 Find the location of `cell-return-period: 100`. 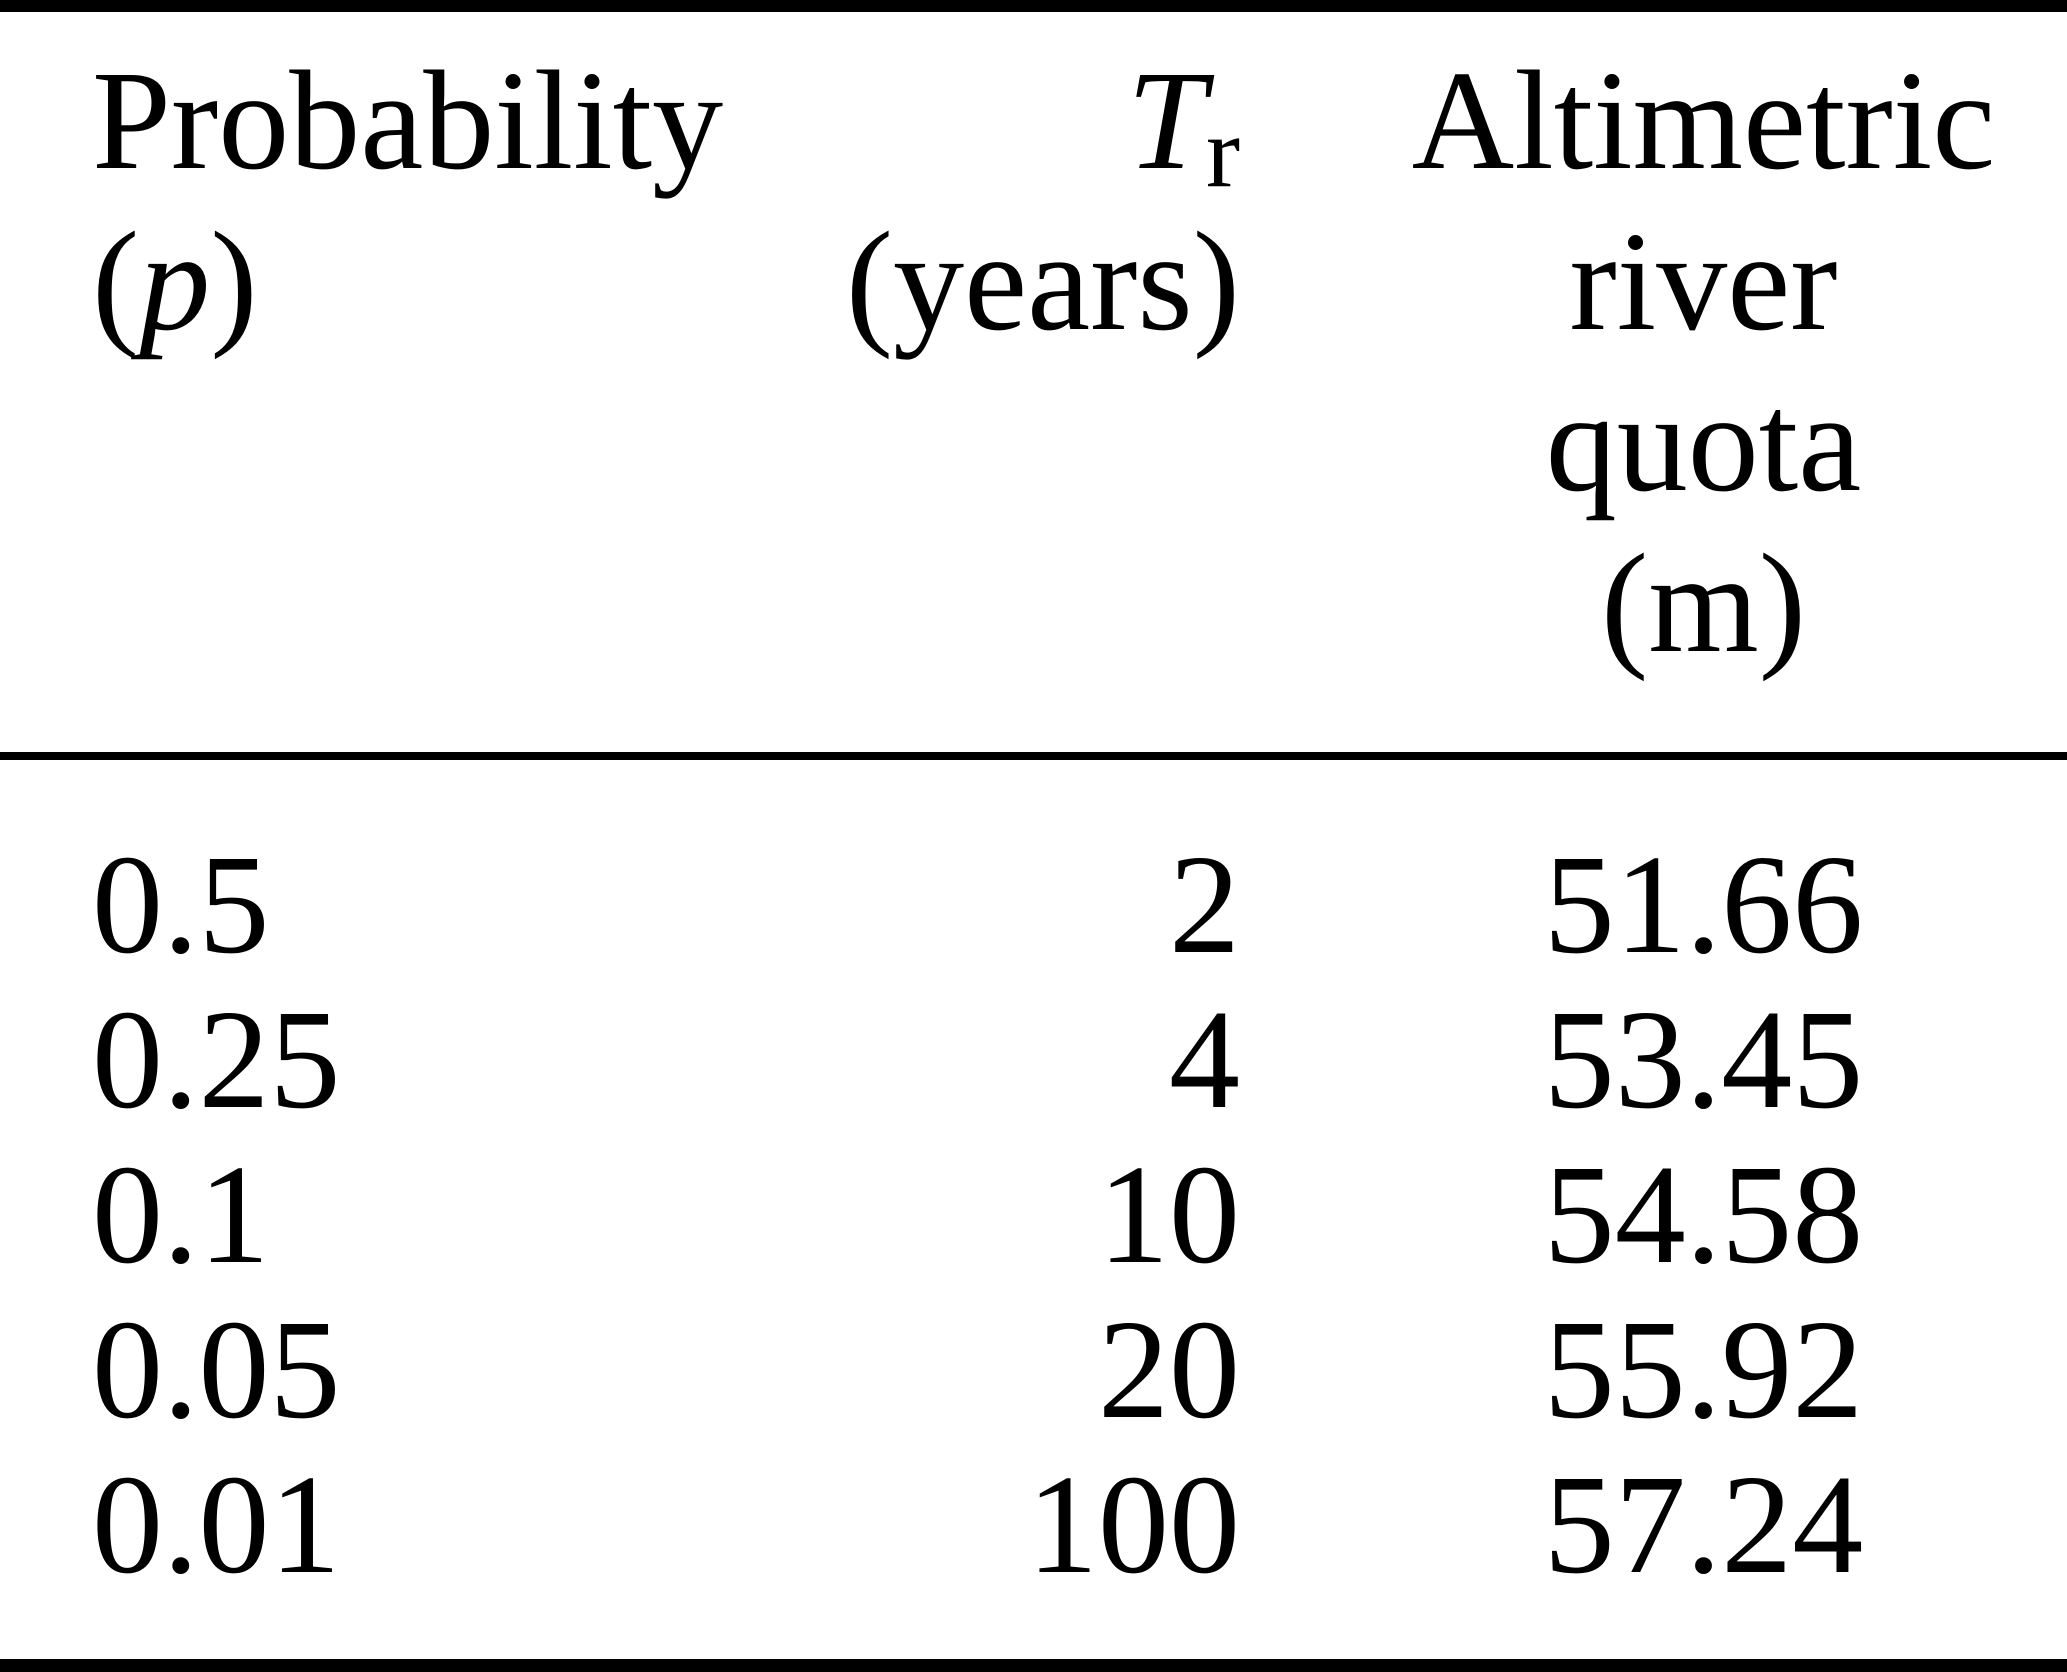

cell-return-period: 100 is located at coordinates (1133, 1524).